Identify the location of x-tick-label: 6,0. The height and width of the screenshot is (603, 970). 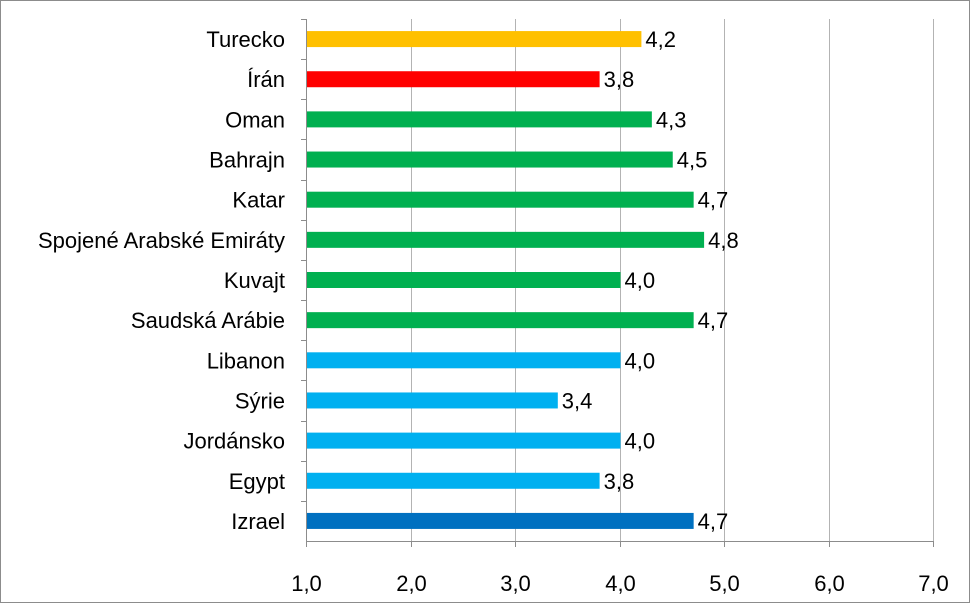
(829, 583).